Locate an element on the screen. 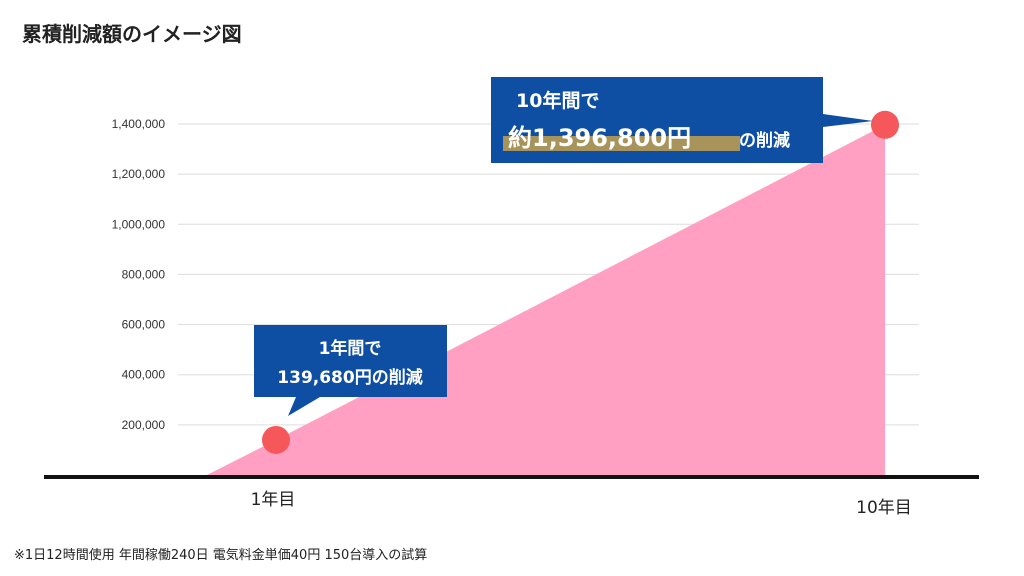 This screenshot has width=1024, height=576. callout-year10-amount: 約1,396,800円 is located at coordinates (599, 138).